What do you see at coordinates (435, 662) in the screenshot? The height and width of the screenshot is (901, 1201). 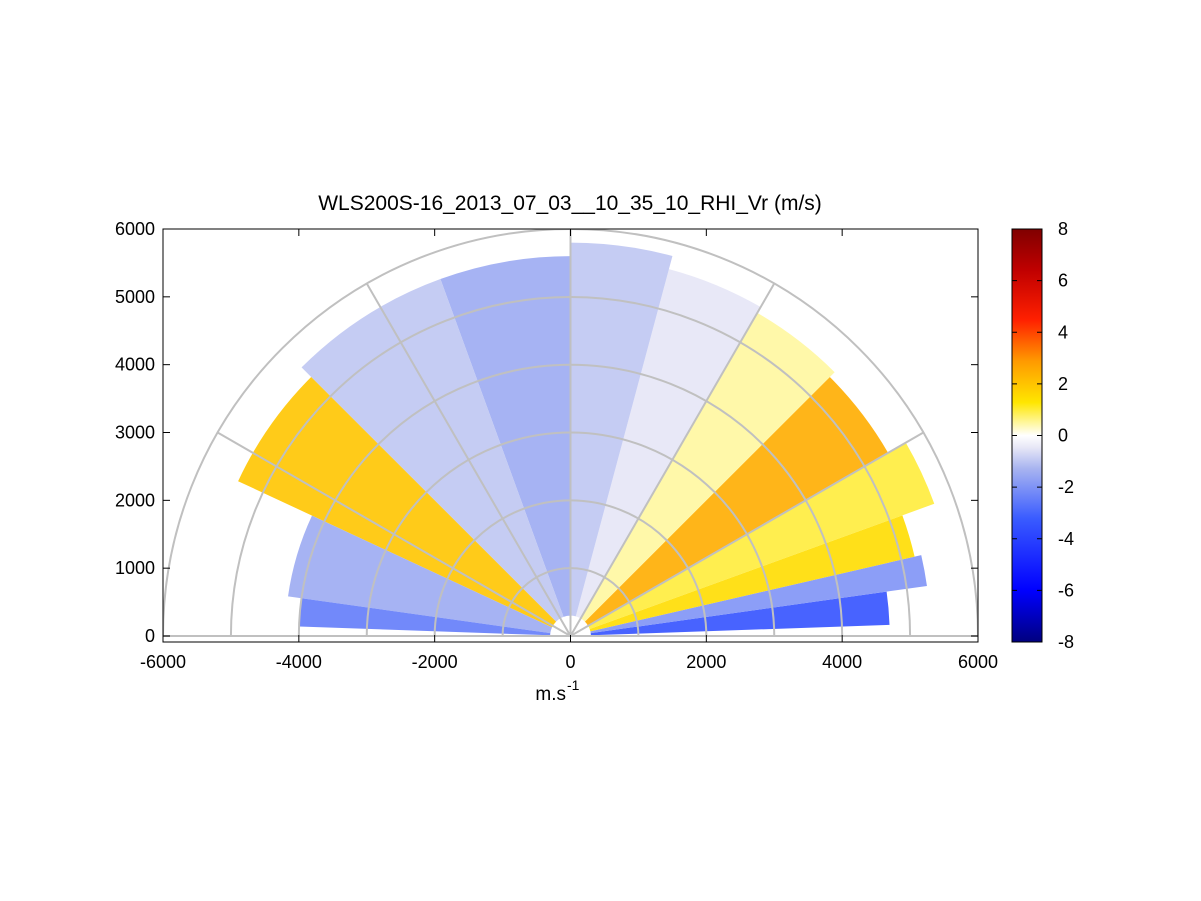 I see `x-tick-label-2: -2000` at bounding box center [435, 662].